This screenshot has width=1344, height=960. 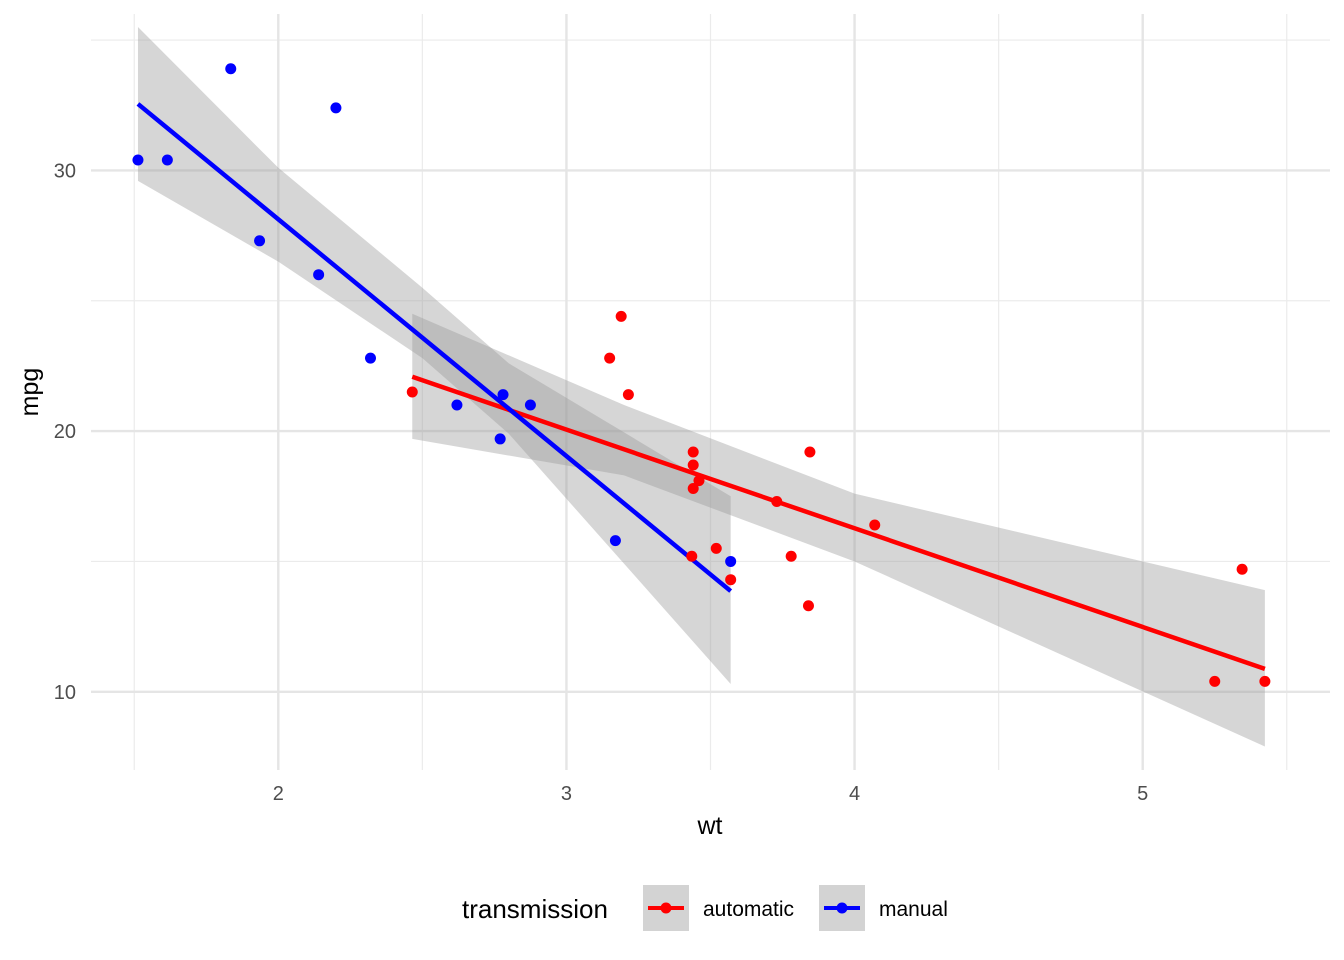 I want to click on y-tick-label: 30, so click(x=65, y=171).